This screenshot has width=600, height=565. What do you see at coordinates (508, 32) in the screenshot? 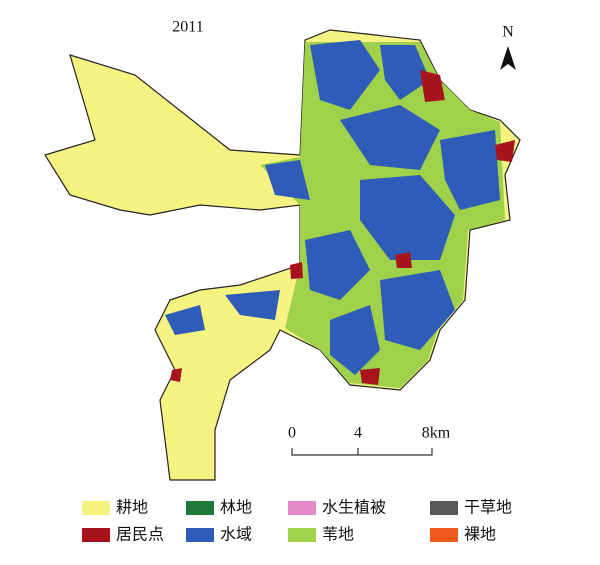
I see `north-label: N` at bounding box center [508, 32].